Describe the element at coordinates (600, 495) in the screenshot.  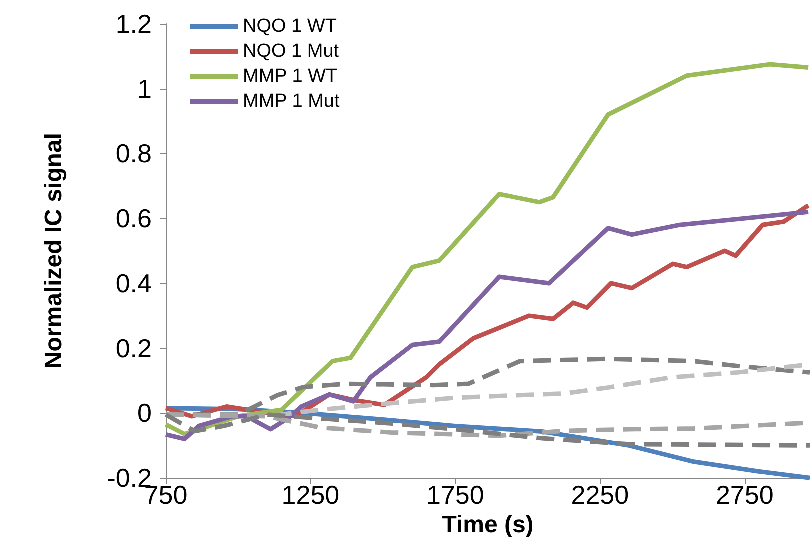
I see `x-tick-label: 2250` at that location.